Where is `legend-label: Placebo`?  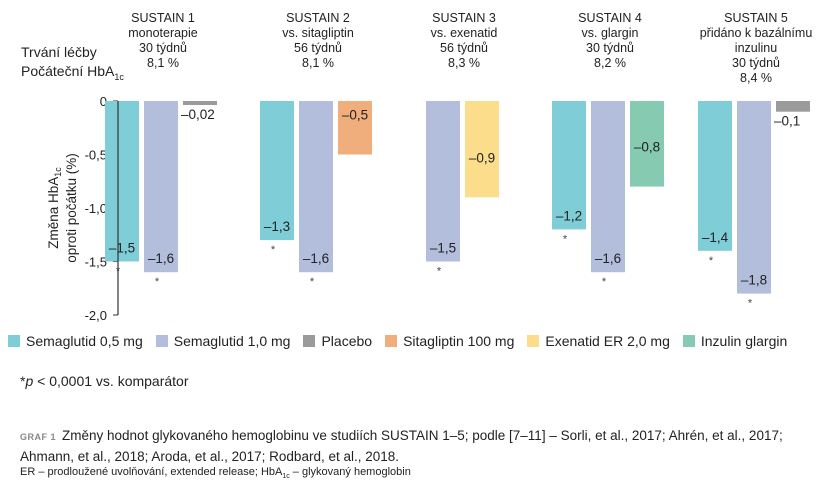 legend-label: Placebo is located at coordinates (347, 341).